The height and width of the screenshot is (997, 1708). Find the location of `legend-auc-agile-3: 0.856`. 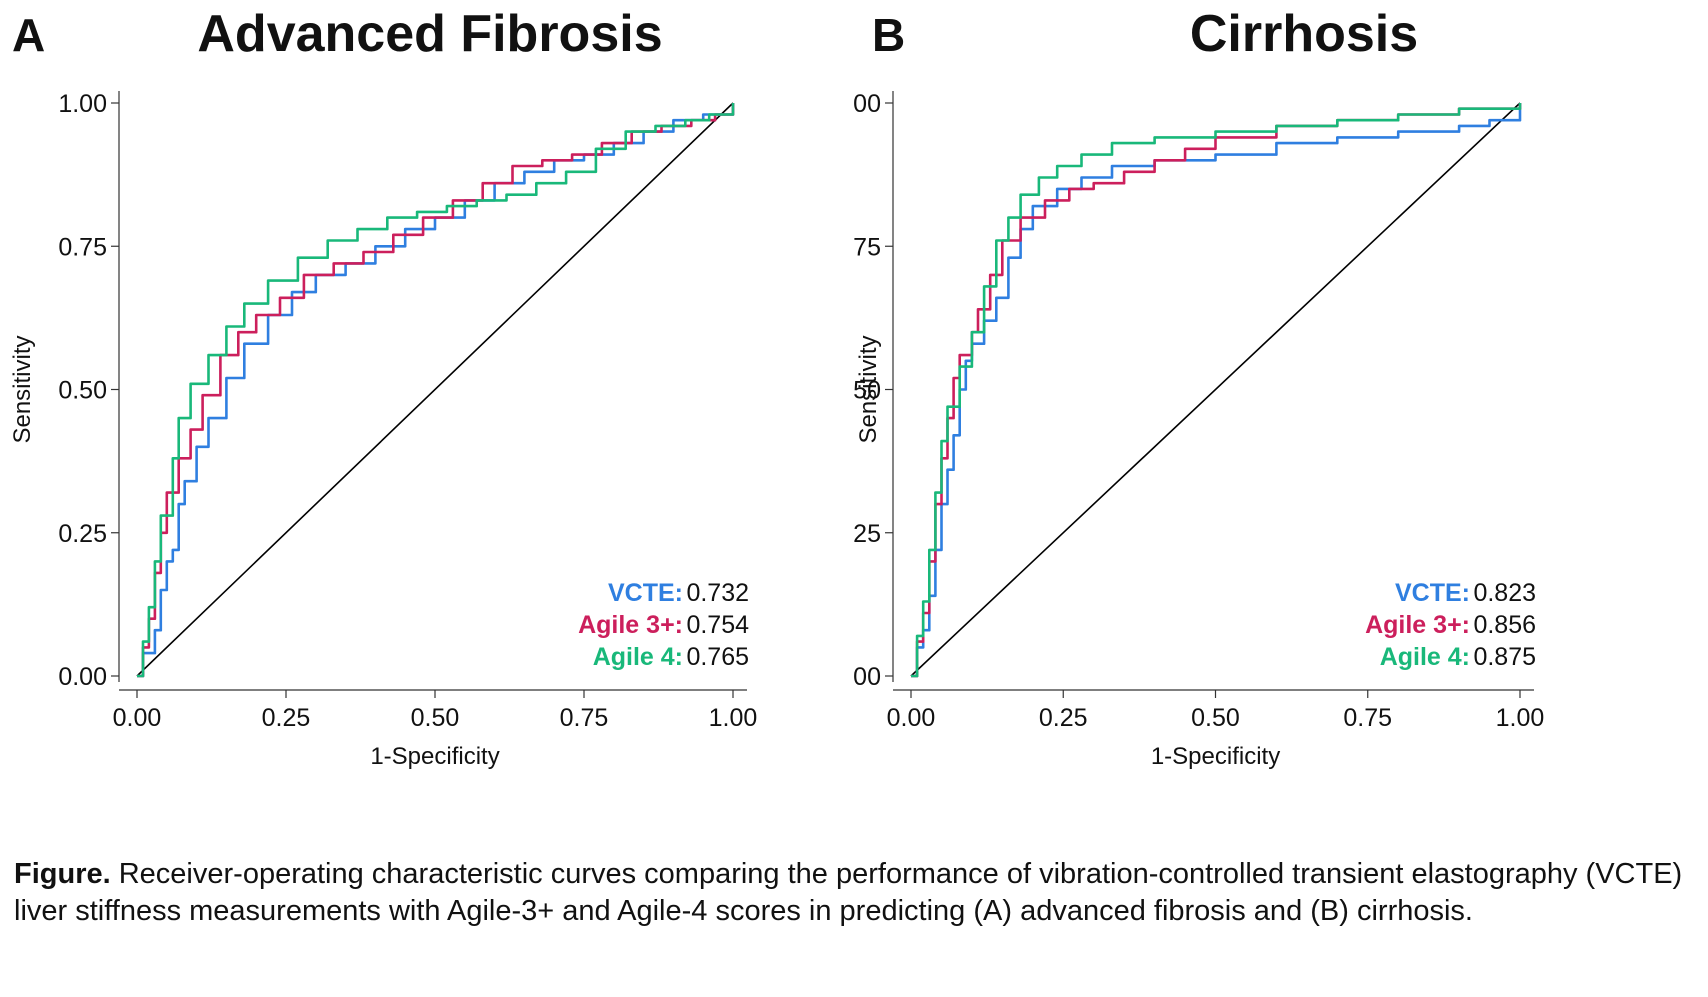

legend-auc-agile-3: 0.856 is located at coordinates (1504, 625).